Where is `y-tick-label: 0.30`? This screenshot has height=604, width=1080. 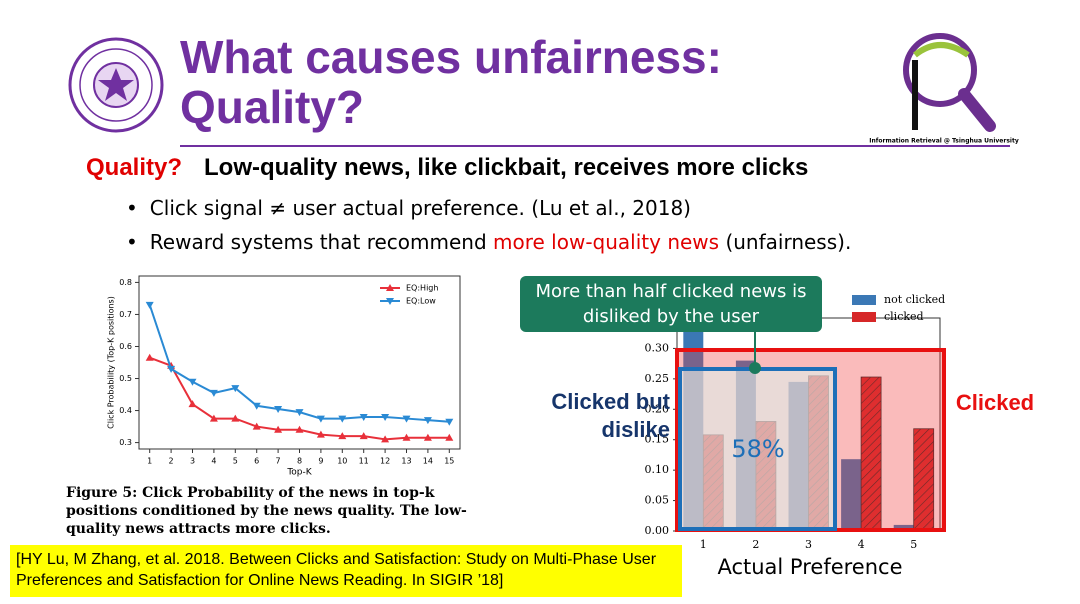
y-tick-label: 0.30 is located at coordinates (657, 347).